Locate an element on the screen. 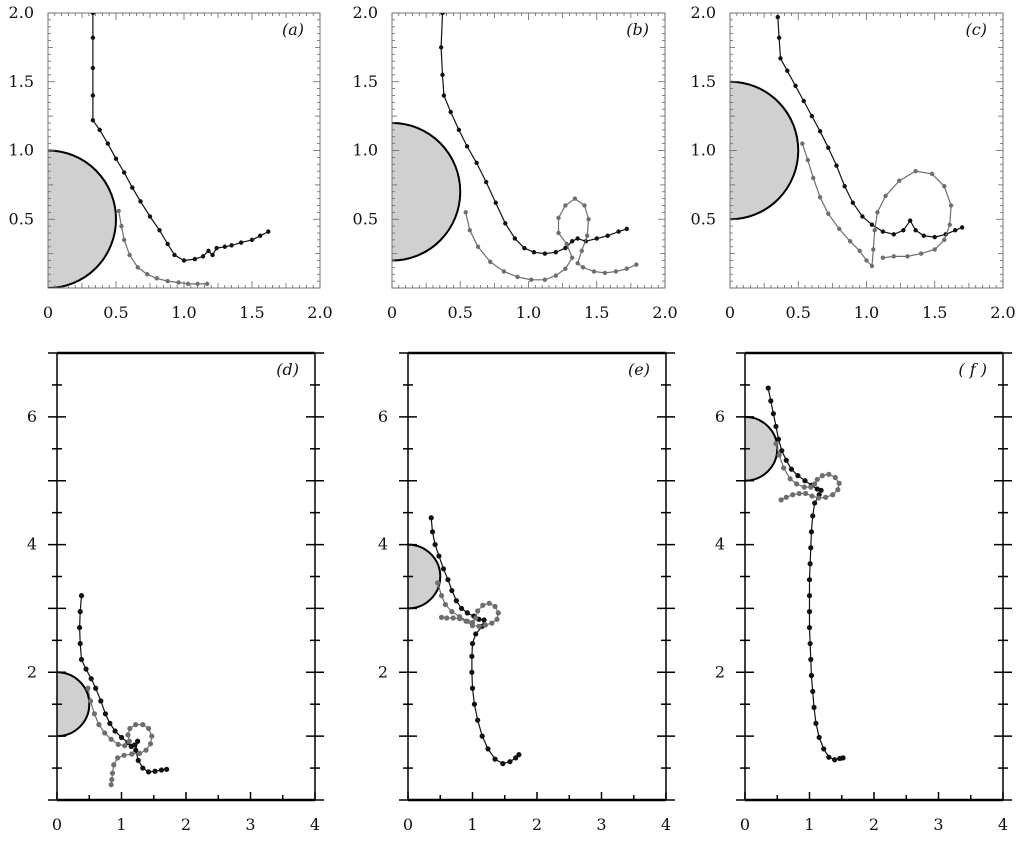 The height and width of the screenshot is (845, 1032). y-tick-label: 1.0 is located at coordinates (365, 150).